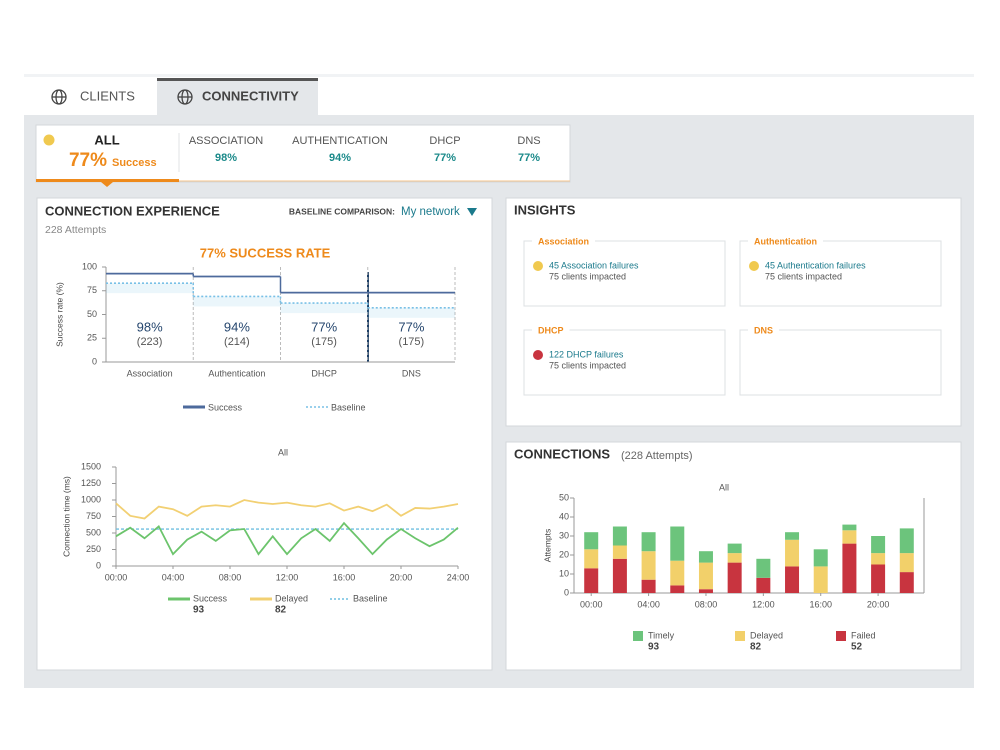 This screenshot has width=1000, height=750. I want to click on baseline-label: BASELINE COMPARISON:, so click(342, 211).